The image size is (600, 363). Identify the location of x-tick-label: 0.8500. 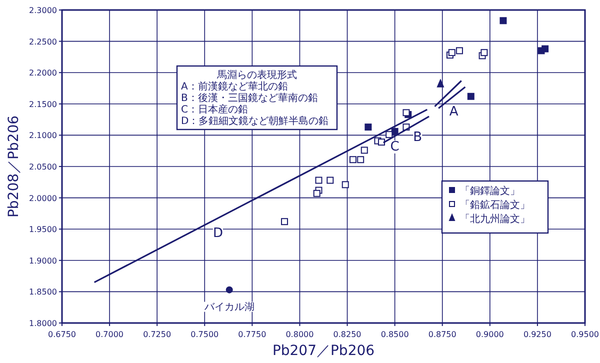
(394, 334).